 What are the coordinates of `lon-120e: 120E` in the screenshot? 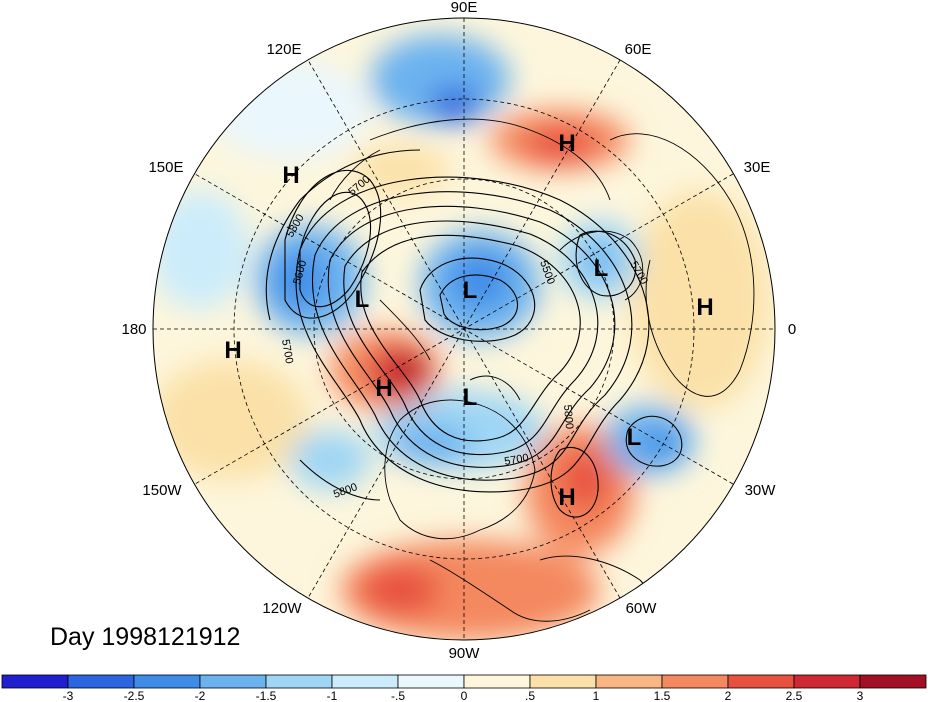 It's located at (283, 49).